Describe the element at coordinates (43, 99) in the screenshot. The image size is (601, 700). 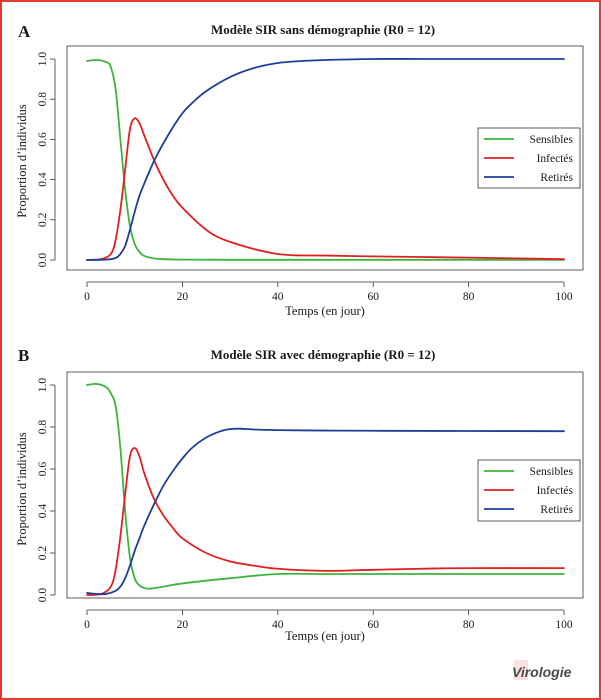
I see `y-tick-label-a-4: 0.8` at that location.